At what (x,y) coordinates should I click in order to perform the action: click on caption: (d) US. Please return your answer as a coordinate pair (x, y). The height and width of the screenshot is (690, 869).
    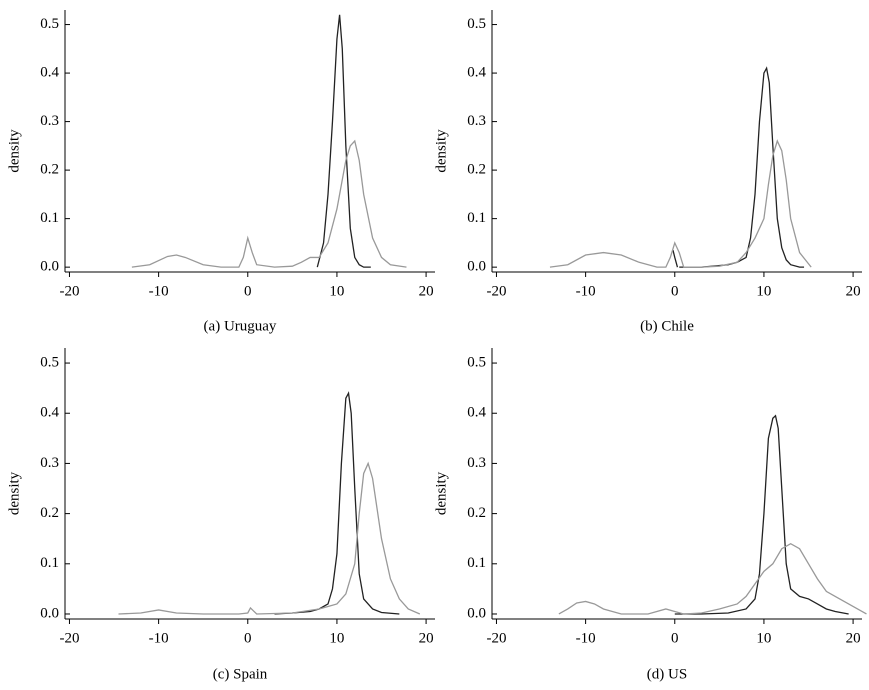
    Looking at the image, I should click on (667, 674).